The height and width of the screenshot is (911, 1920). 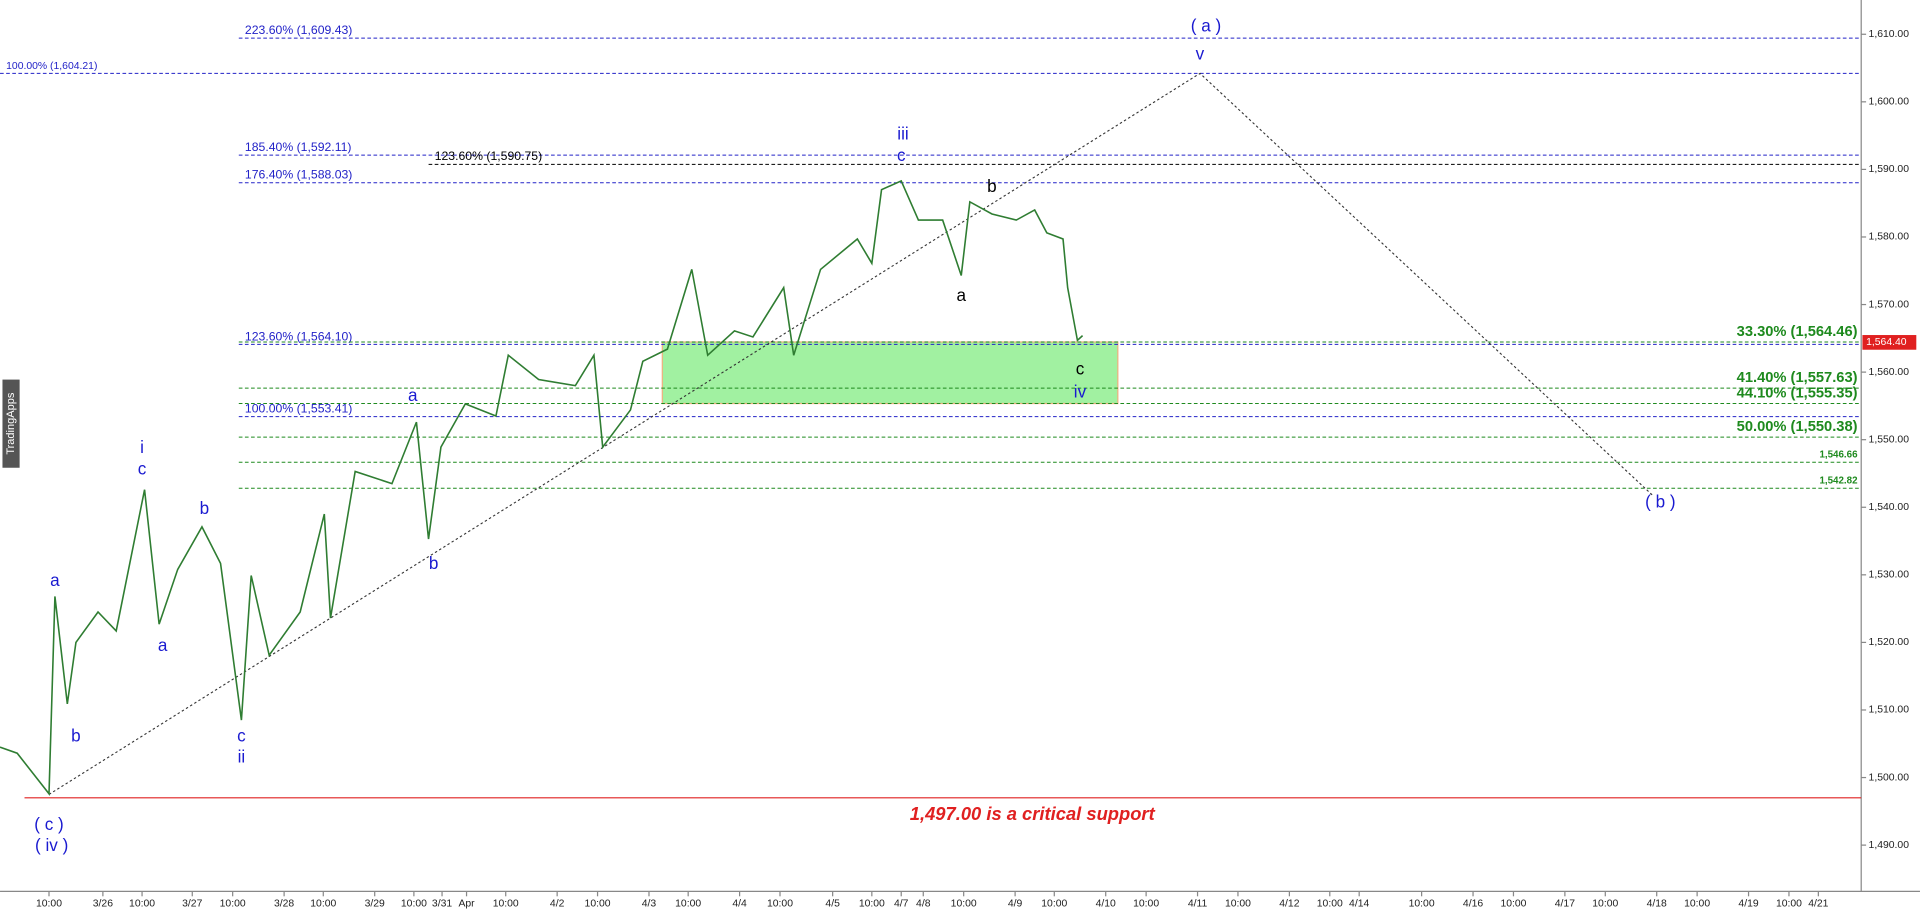 What do you see at coordinates (1106, 903) in the screenshot?
I see `x-tick-label: 4/10` at bounding box center [1106, 903].